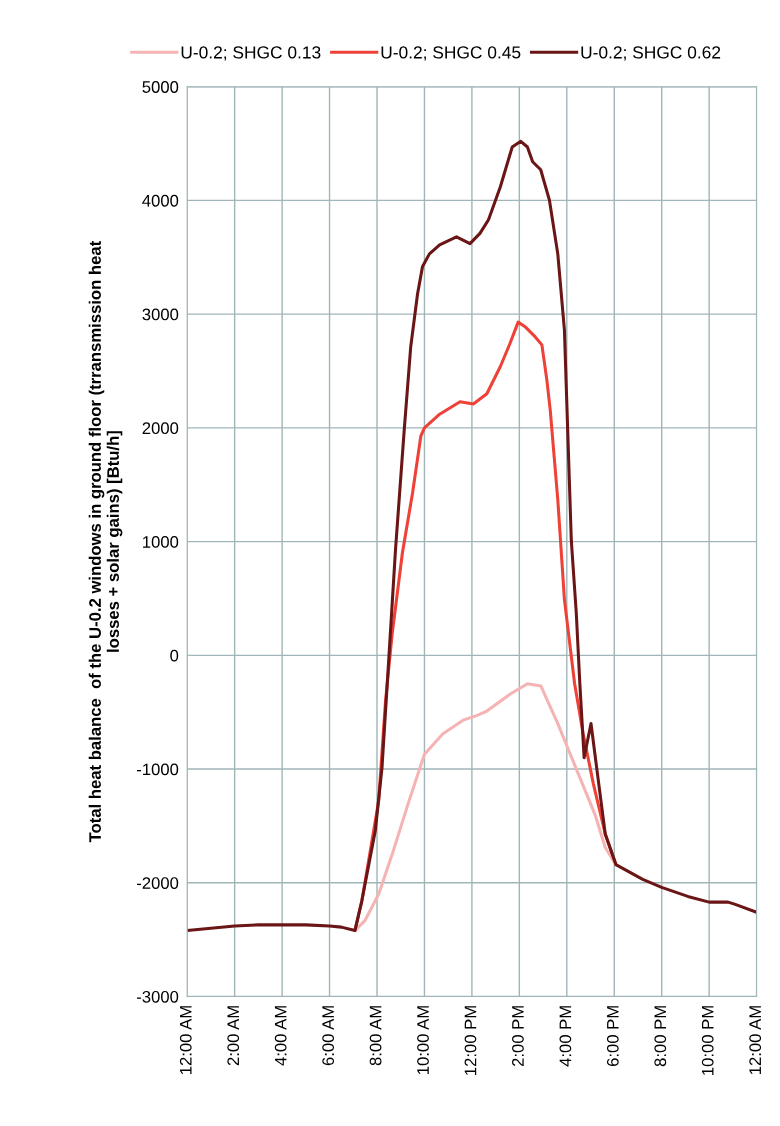 This screenshot has height=1126, width=780. I want to click on x-tick-label: 8:00 AM, so click(375, 1036).